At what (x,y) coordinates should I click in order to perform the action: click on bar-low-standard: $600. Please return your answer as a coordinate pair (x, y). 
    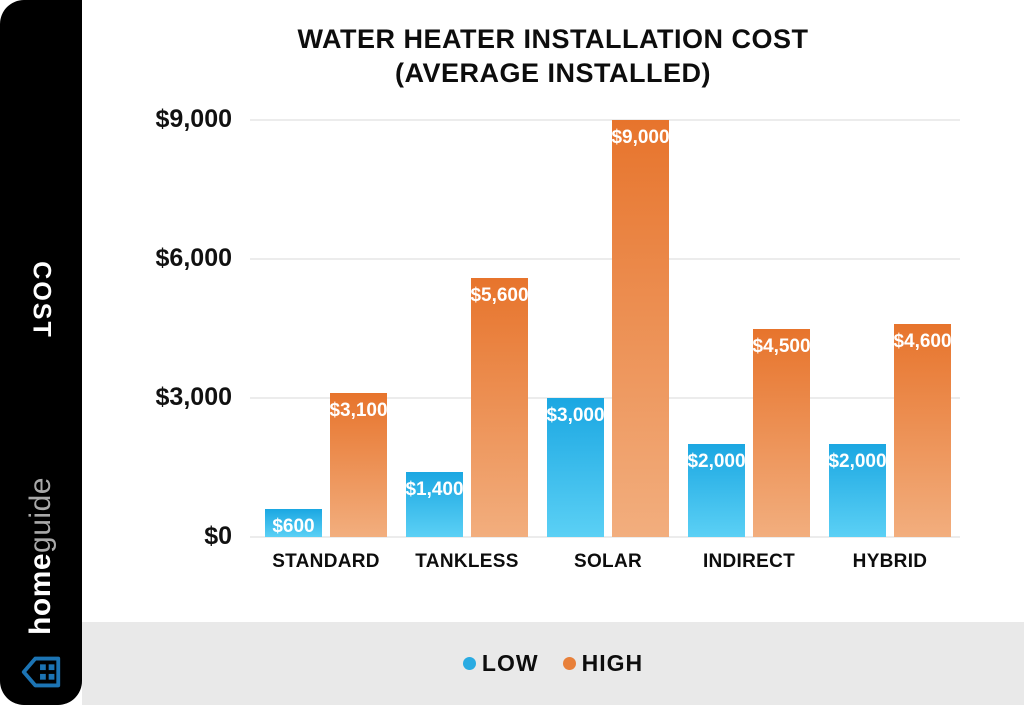
    Looking at the image, I should click on (293, 523).